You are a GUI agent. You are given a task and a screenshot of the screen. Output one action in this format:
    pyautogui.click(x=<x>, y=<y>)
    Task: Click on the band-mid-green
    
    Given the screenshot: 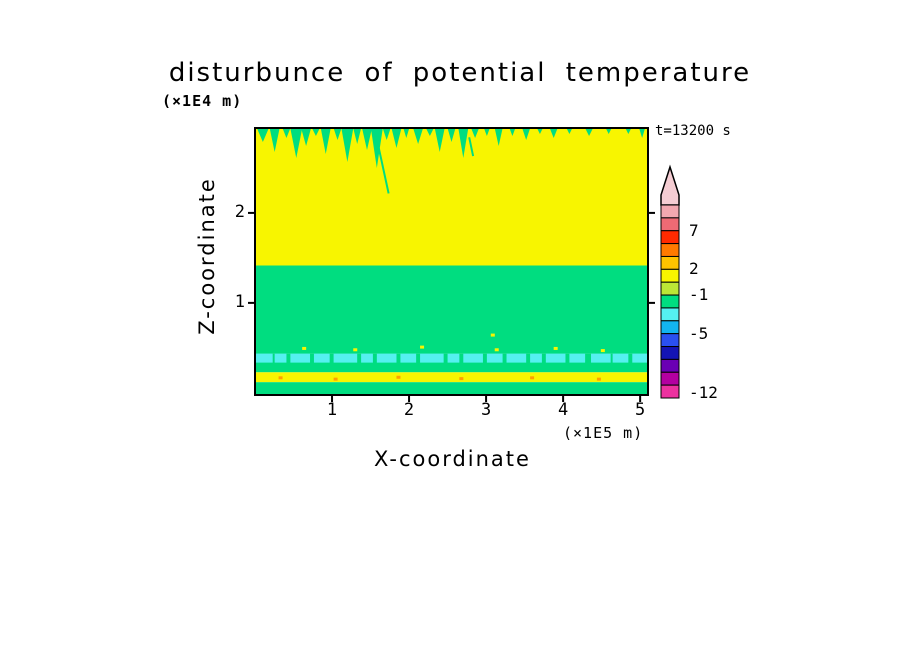 What is the action you would take?
    pyautogui.click(x=451, y=309)
    